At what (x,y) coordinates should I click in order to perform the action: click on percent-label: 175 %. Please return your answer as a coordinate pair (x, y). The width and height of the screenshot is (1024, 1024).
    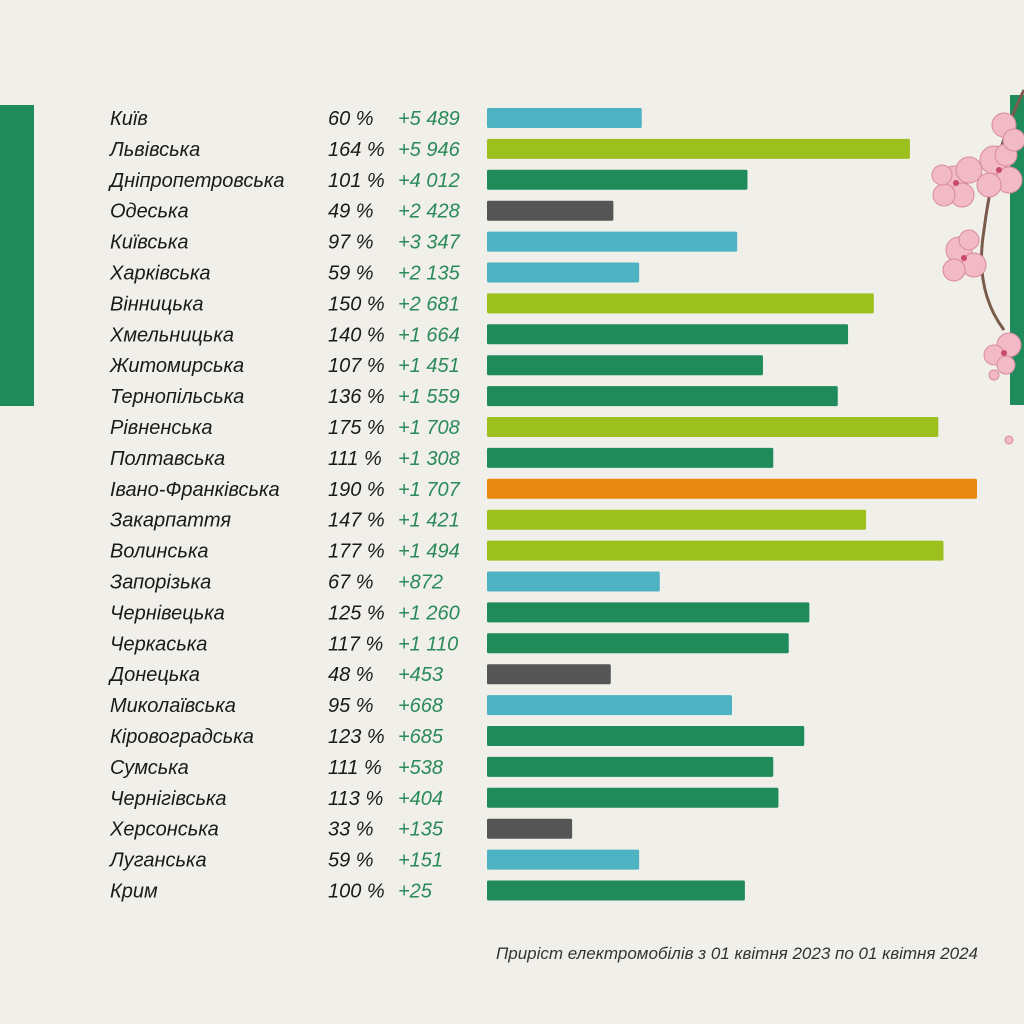
    Looking at the image, I should click on (356, 428).